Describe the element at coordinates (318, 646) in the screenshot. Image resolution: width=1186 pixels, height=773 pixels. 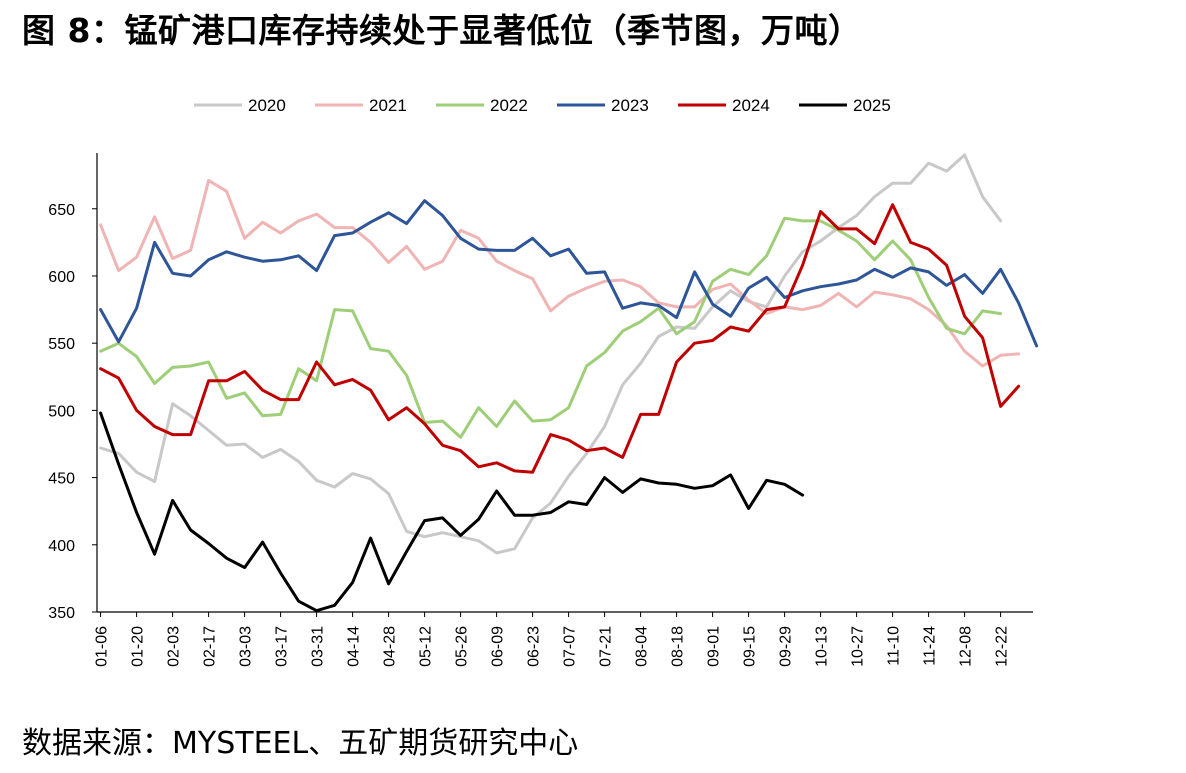
I see `x-tick-label: 03-31` at that location.